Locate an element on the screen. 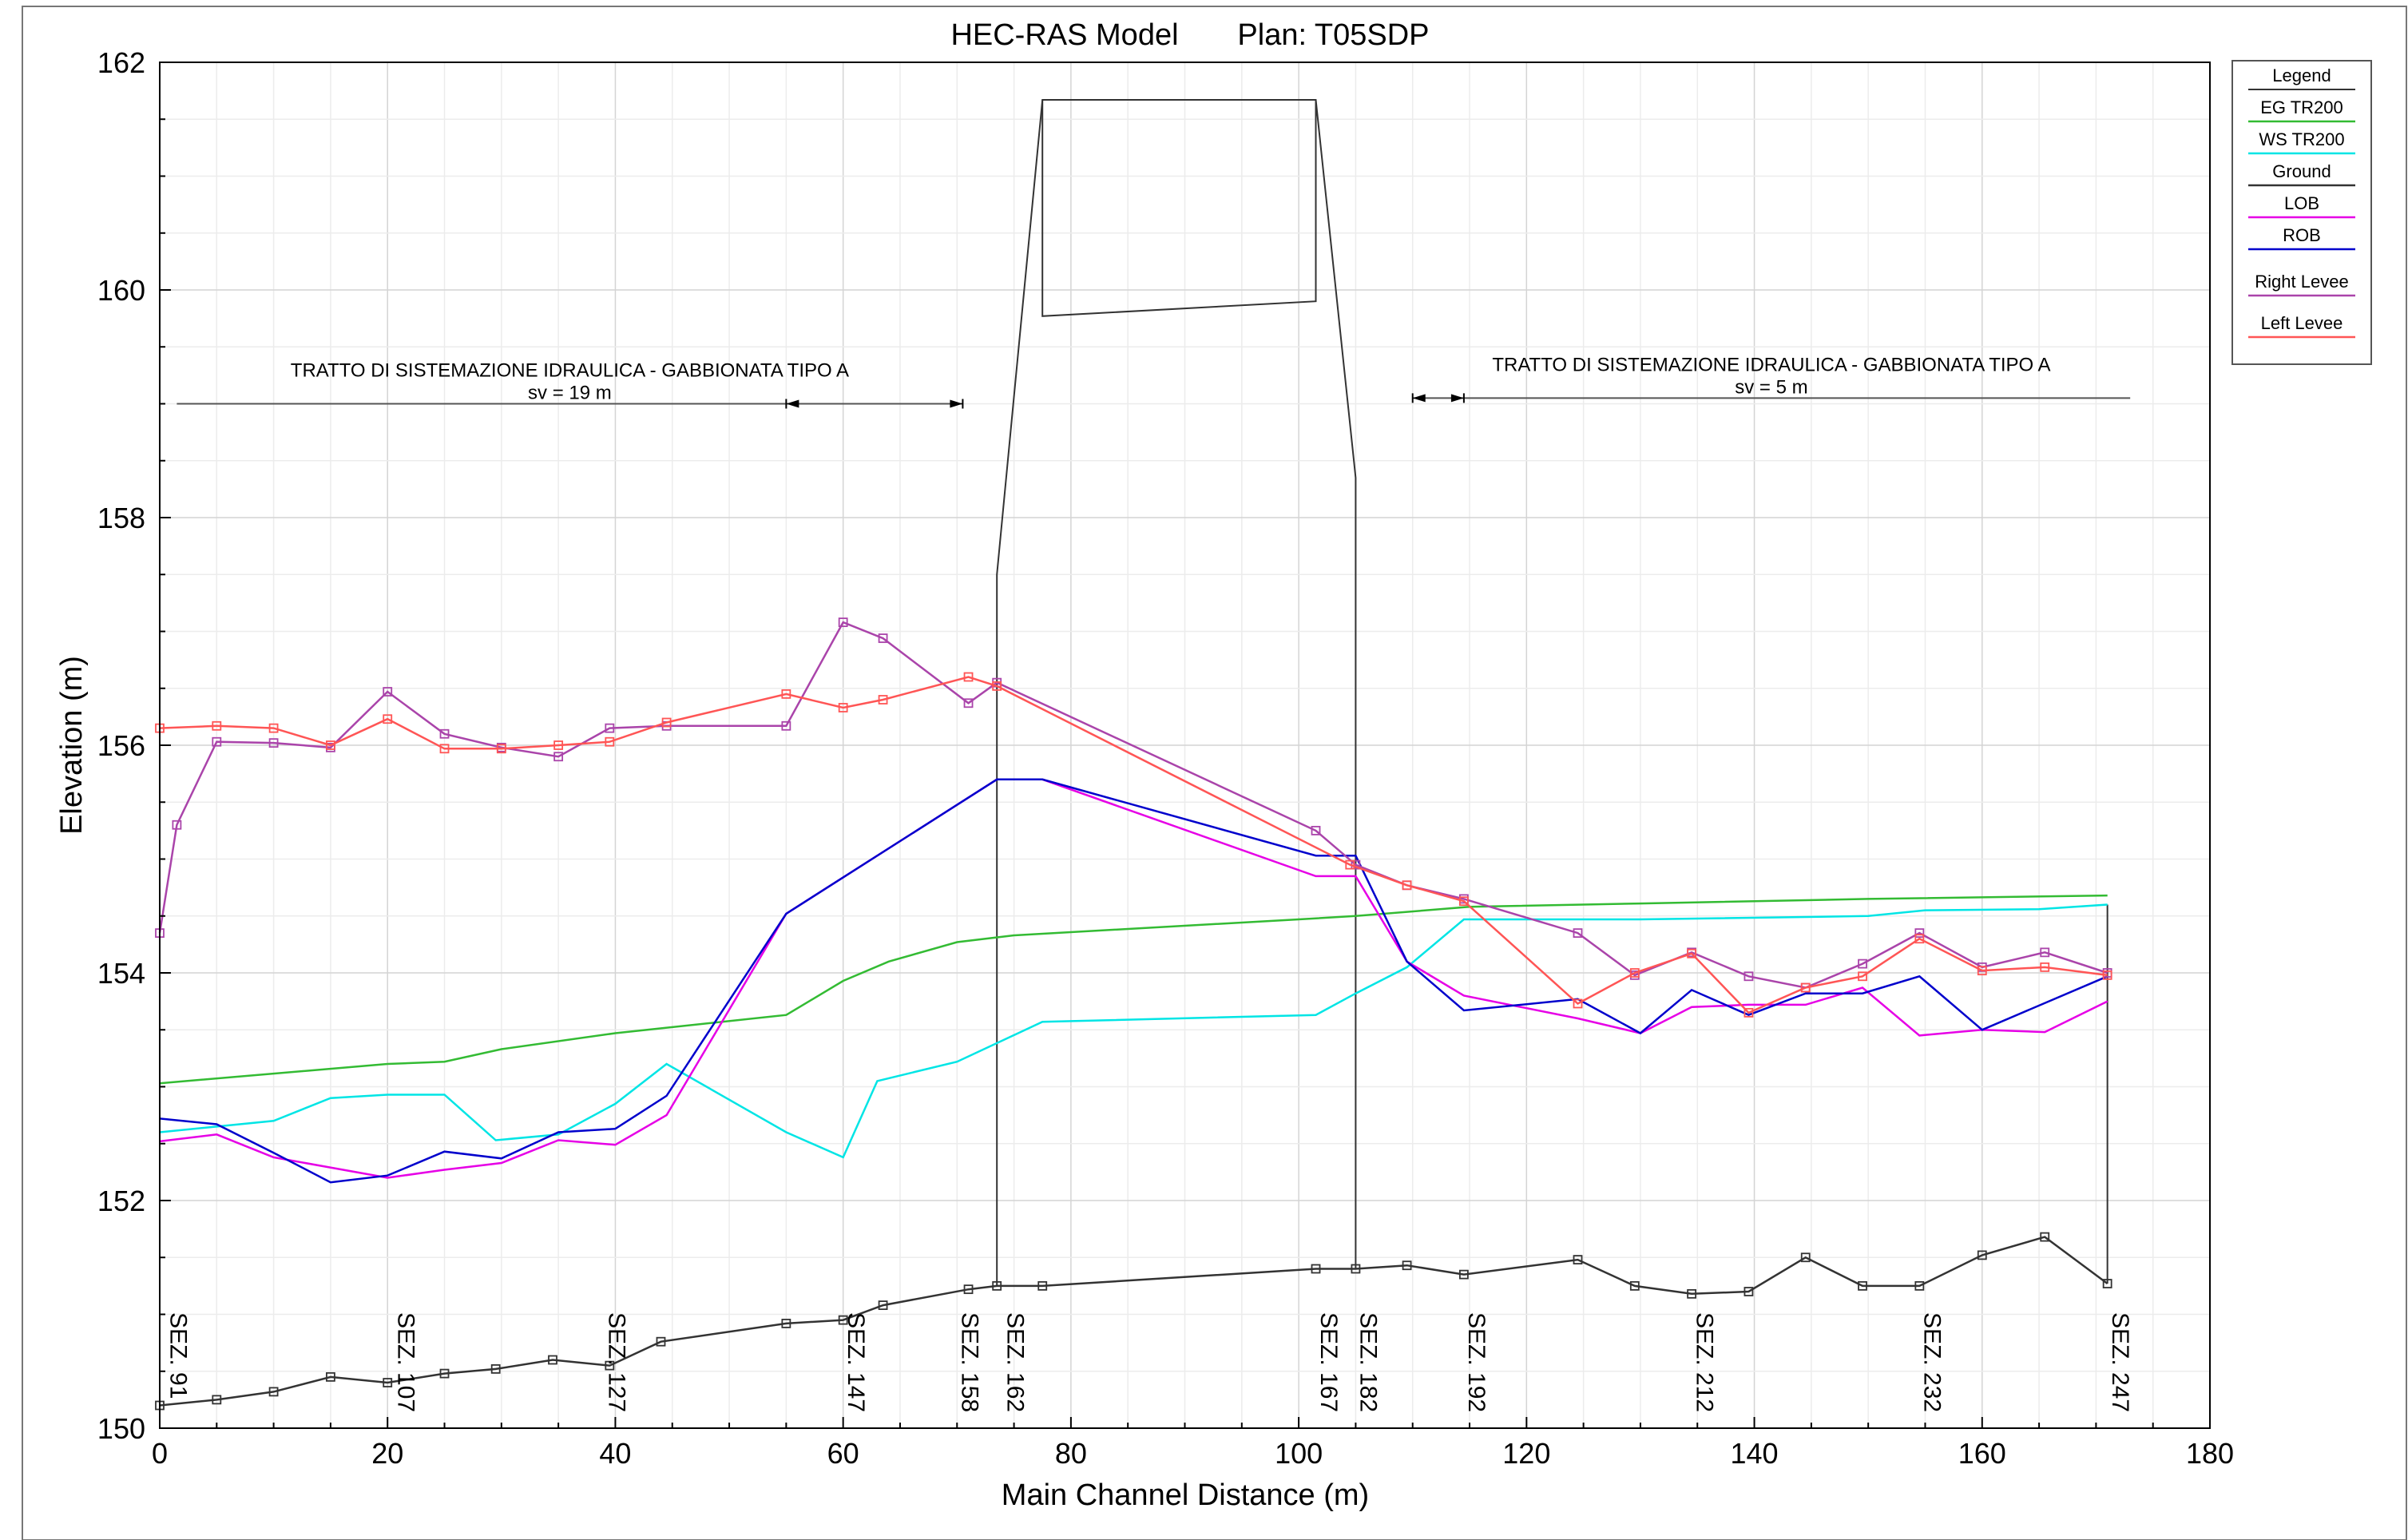  legend-label: WS TR200 is located at coordinates (2301, 139).